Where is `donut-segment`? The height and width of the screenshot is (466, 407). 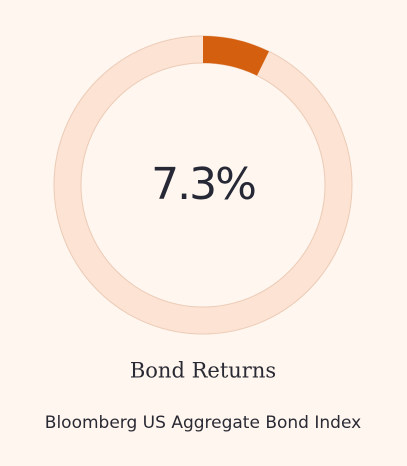 donut-segment is located at coordinates (236, 56).